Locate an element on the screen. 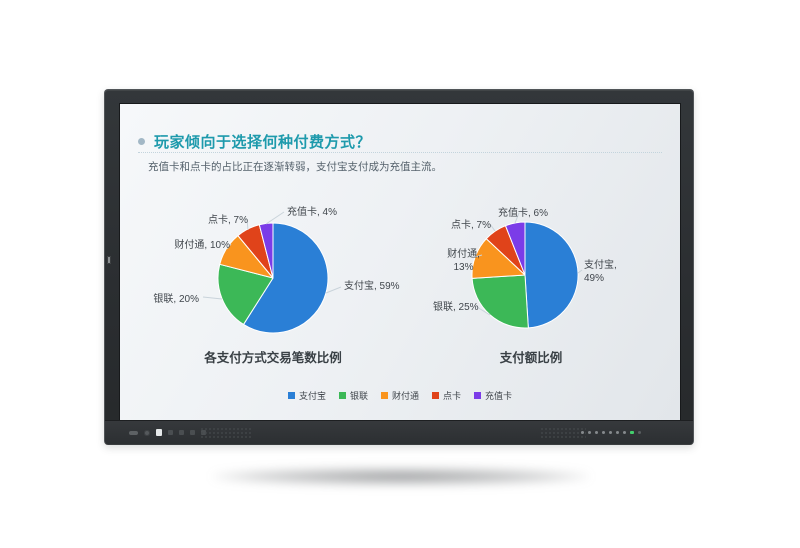  power-led is located at coordinates (632, 432).